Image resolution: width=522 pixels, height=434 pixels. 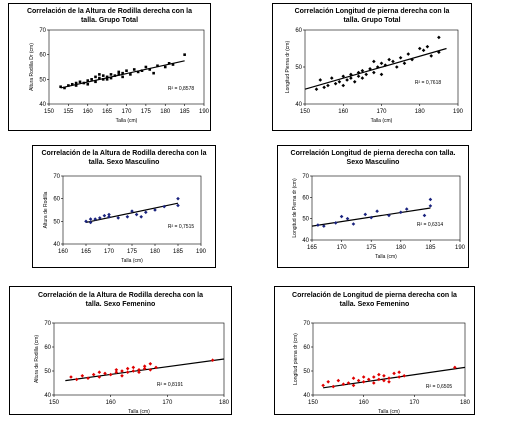 I want to click on chart-title-line: talla. Grupo Total, so click(x=109, y=20).